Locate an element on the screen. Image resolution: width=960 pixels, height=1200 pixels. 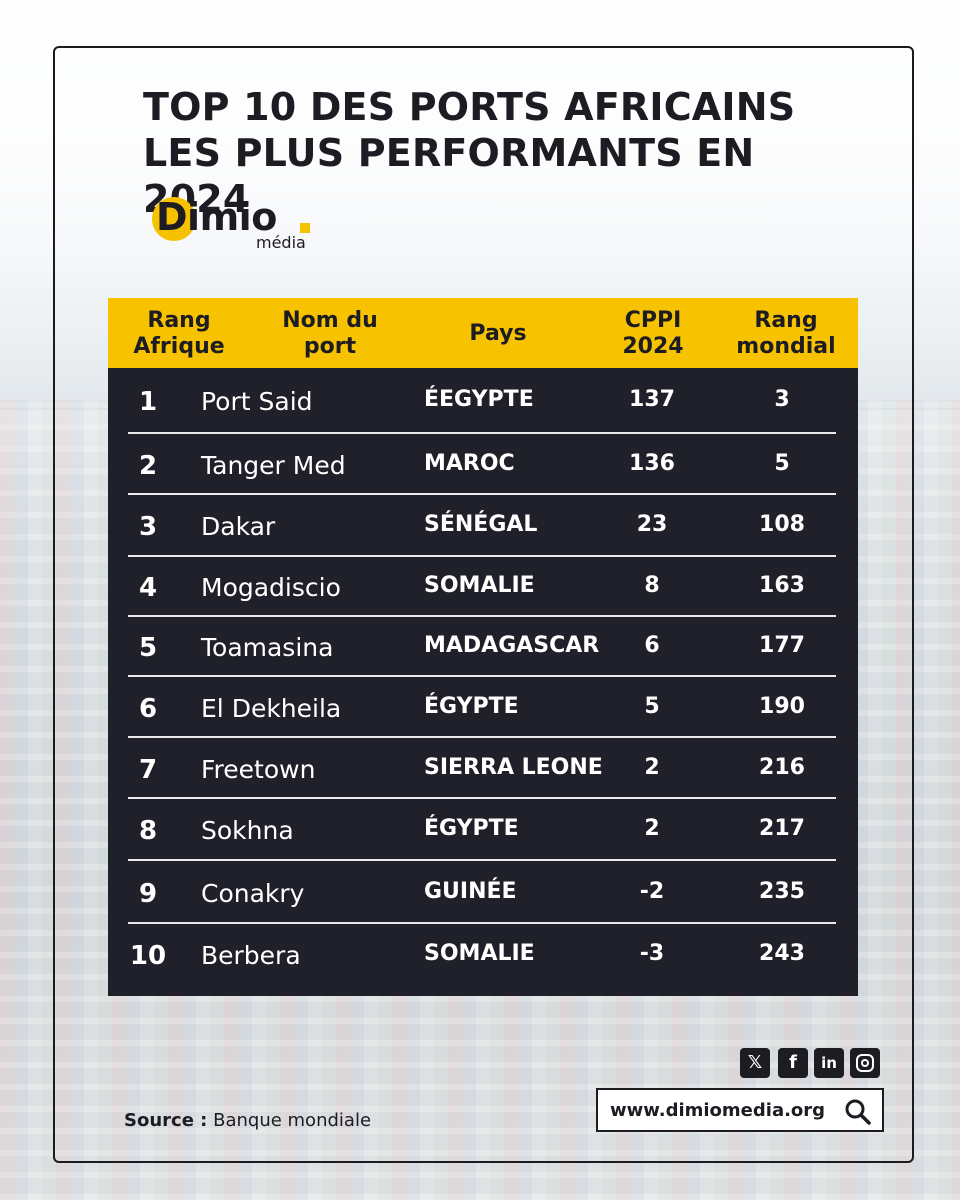
cell-rank: 8 is located at coordinates (148, 831).